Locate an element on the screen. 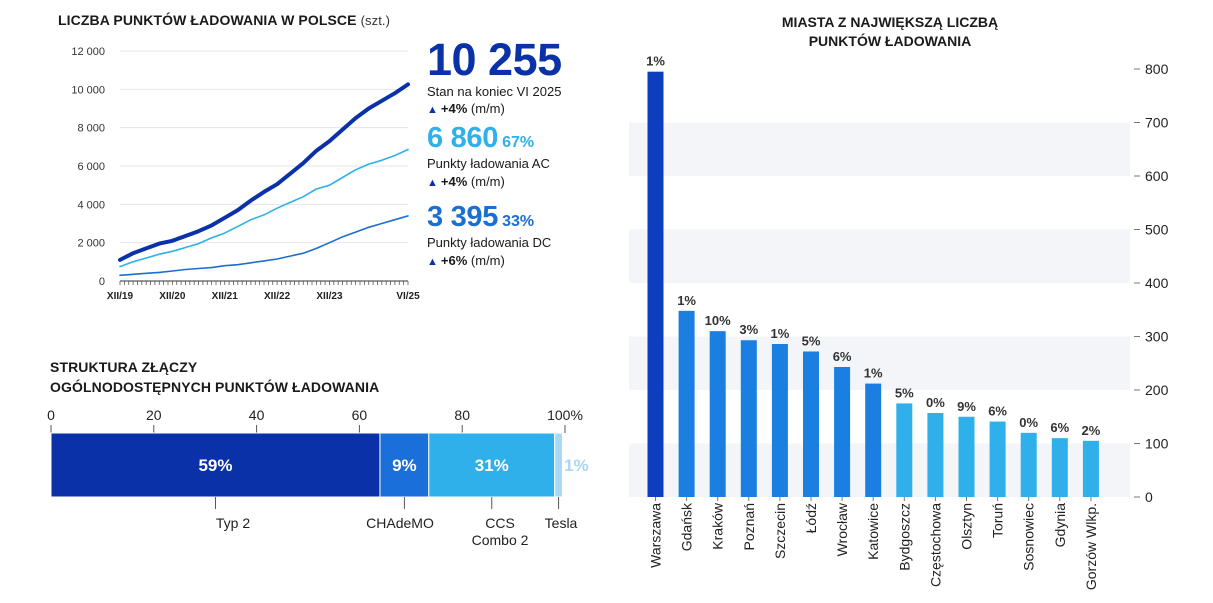 The image size is (1213, 603). total-change: ▲ +4% (m/m) is located at coordinates (494, 109).